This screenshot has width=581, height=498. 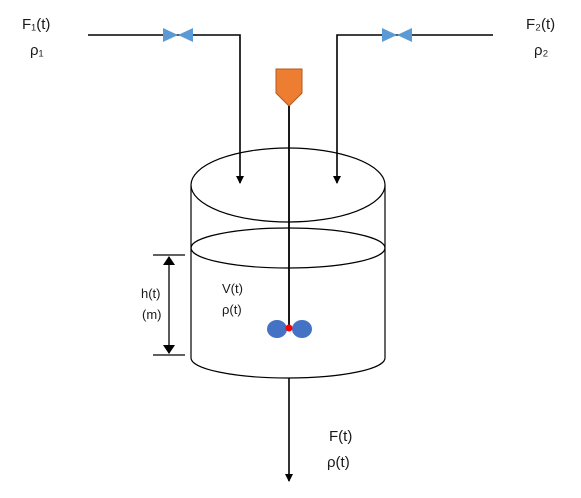 What do you see at coordinates (36, 24) in the screenshot?
I see `inlet-1-flow-label: F₁(t)` at bounding box center [36, 24].